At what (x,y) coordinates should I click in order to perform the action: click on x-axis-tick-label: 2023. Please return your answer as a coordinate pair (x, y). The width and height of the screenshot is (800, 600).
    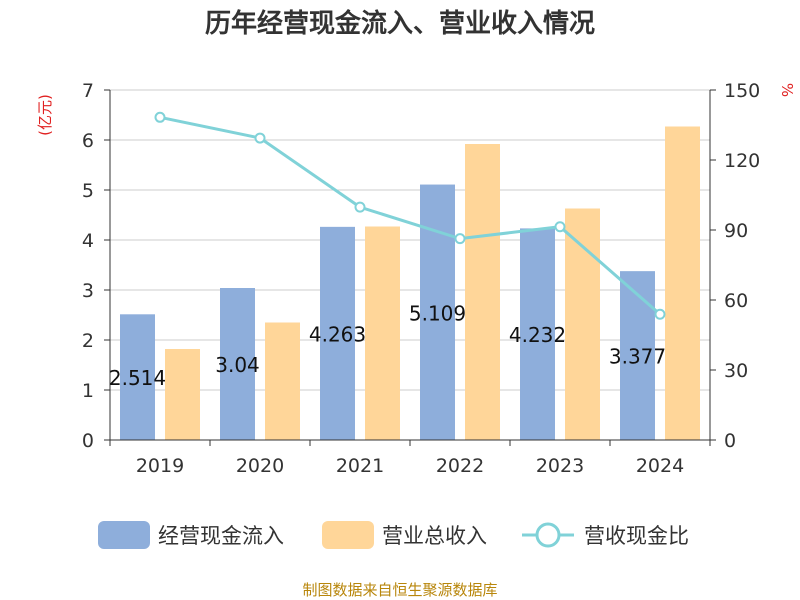
    Looking at the image, I should click on (560, 466).